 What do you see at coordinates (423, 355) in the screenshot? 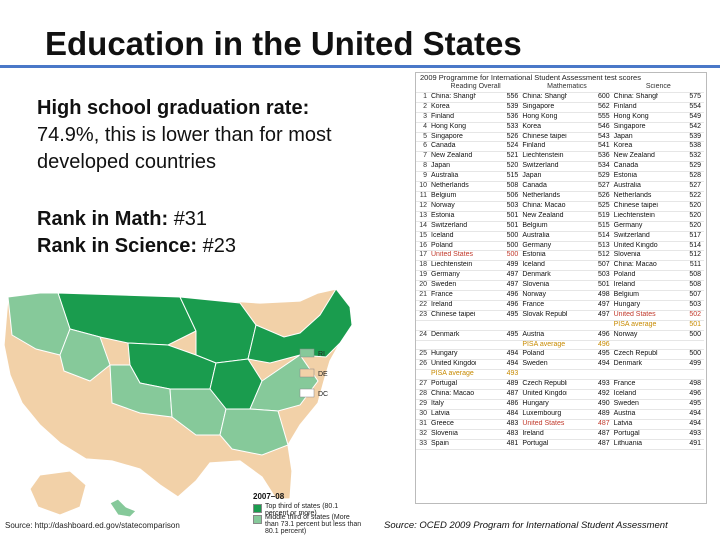
I see `table-cell: 25` at bounding box center [423, 355].